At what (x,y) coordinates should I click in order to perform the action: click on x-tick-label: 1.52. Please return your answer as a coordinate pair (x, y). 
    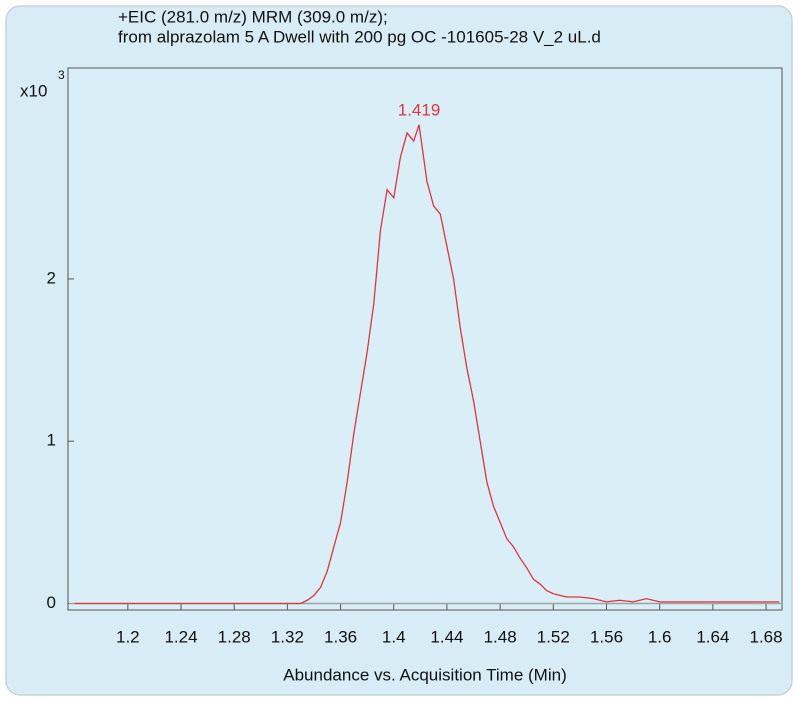
    Looking at the image, I should click on (553, 636).